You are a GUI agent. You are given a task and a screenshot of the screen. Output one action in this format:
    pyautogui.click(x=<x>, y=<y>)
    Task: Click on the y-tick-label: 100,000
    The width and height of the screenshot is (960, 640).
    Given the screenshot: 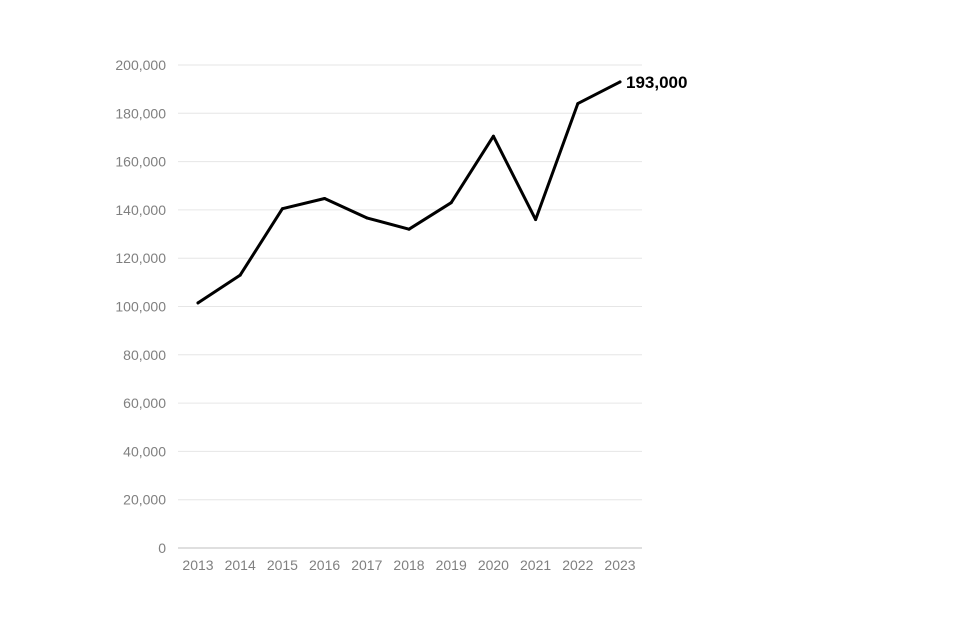 What is the action you would take?
    pyautogui.click(x=140, y=307)
    